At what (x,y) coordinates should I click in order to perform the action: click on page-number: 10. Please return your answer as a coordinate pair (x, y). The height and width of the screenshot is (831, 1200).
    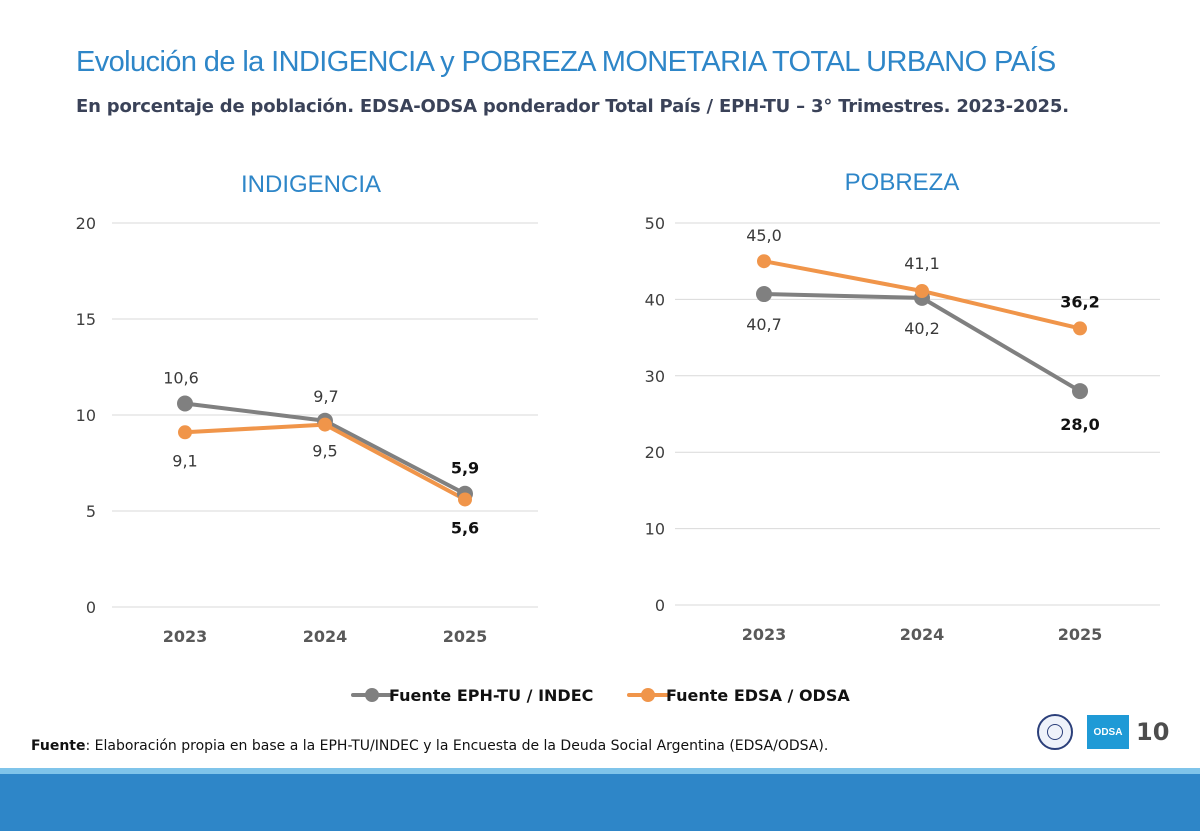
    Looking at the image, I should click on (1153, 732).